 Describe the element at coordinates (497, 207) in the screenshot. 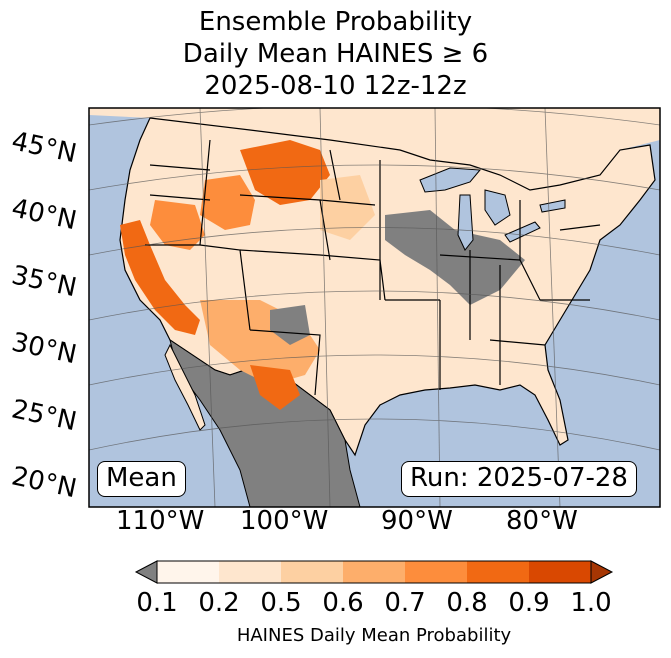

I see `lake-huron` at that location.